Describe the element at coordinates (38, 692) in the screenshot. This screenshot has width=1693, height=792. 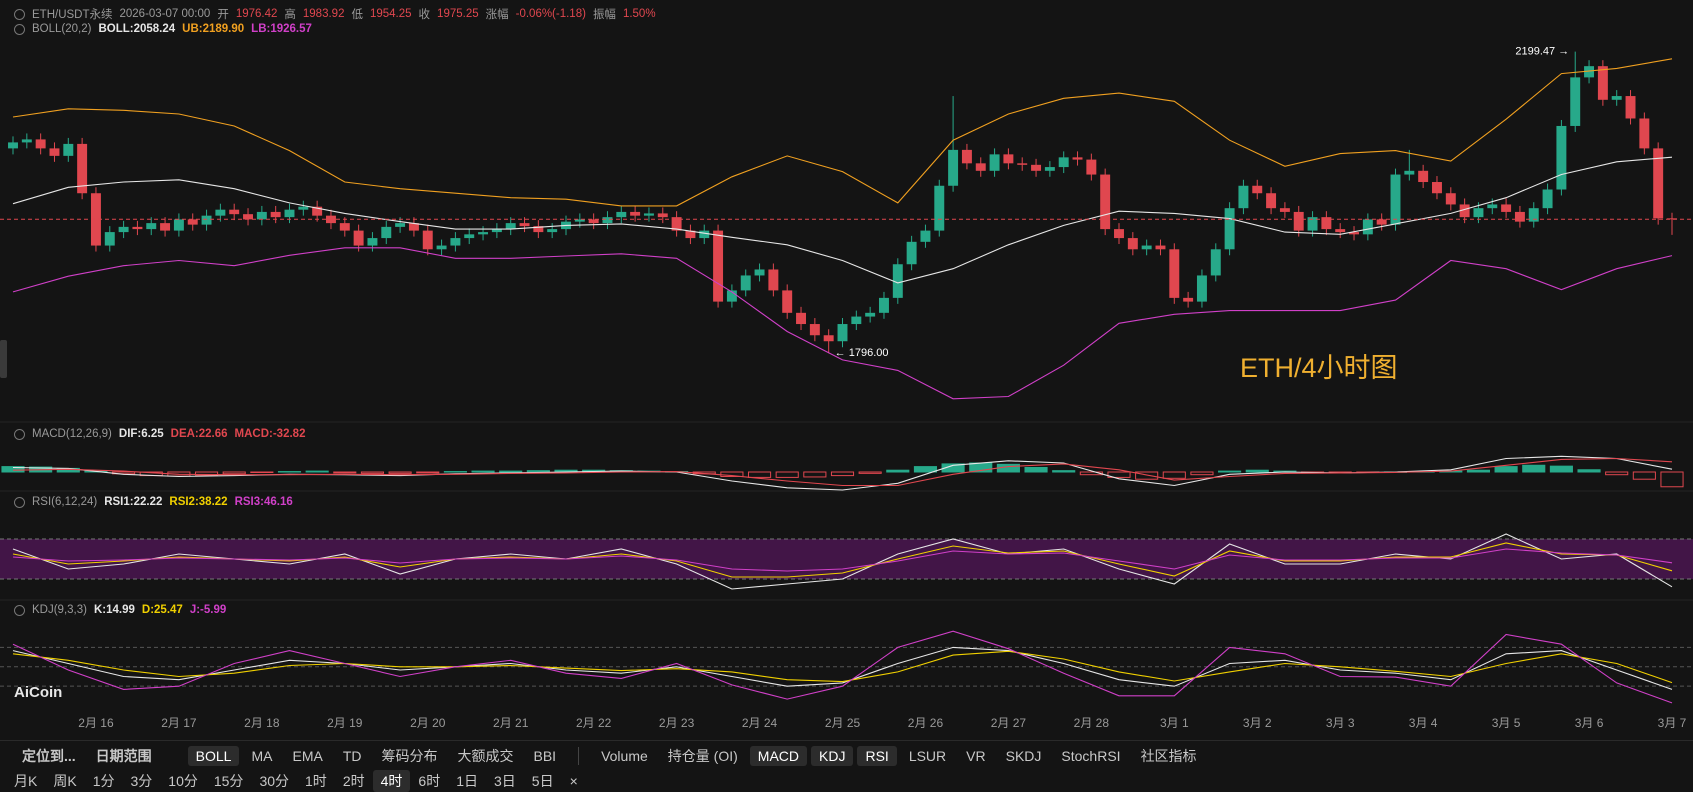
I see `logo: AiCoin` at that location.